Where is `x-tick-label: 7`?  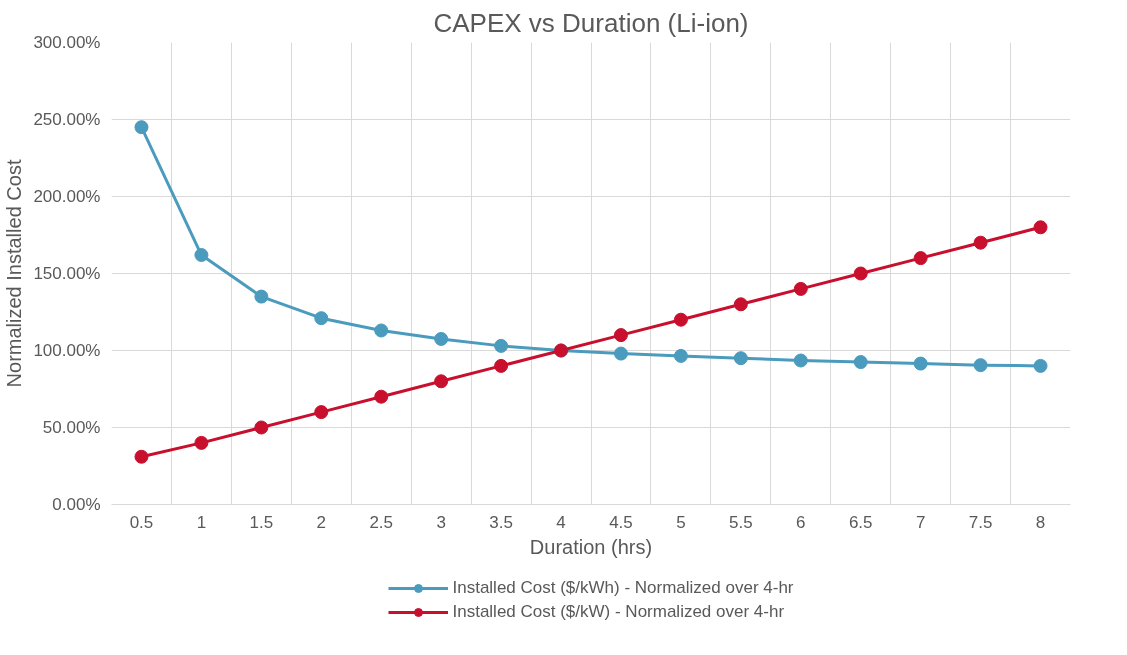 x-tick-label: 7 is located at coordinates (920, 522).